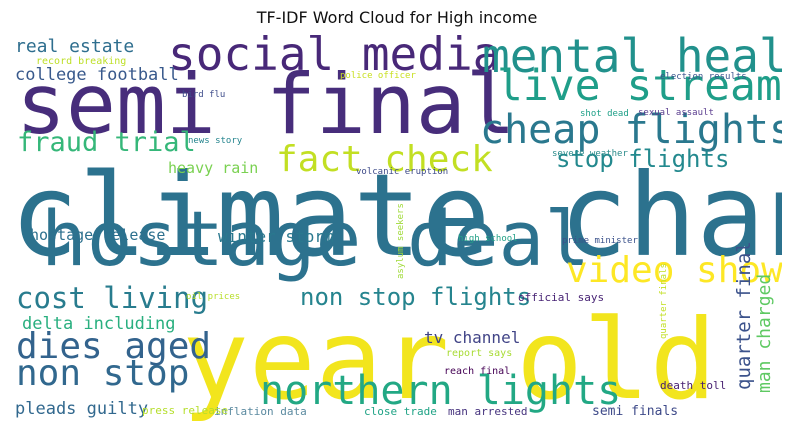 The width and height of the screenshot is (794, 429). What do you see at coordinates (632, 59) in the screenshot?
I see `word-mental-health: mental health` at bounding box center [632, 59].